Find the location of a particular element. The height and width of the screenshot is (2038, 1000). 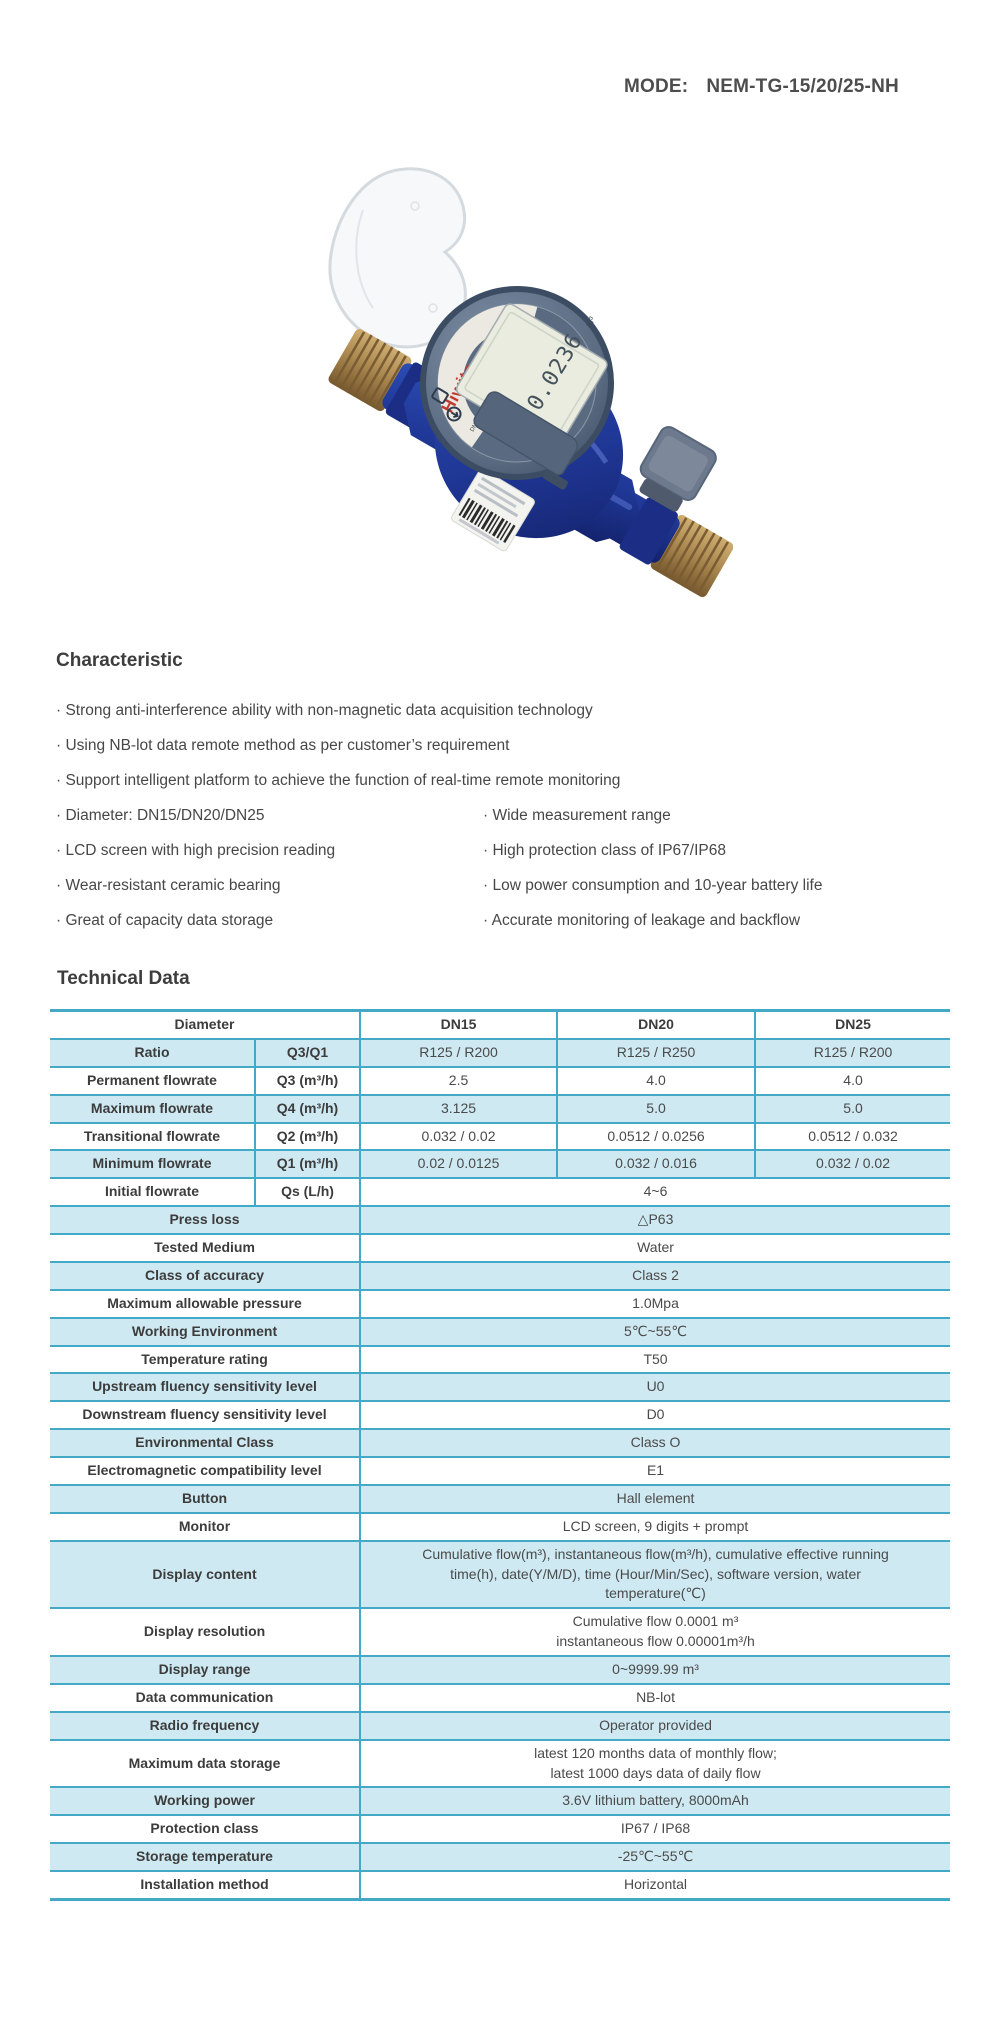

table-value-cell: △P63 is located at coordinates (655, 1219).